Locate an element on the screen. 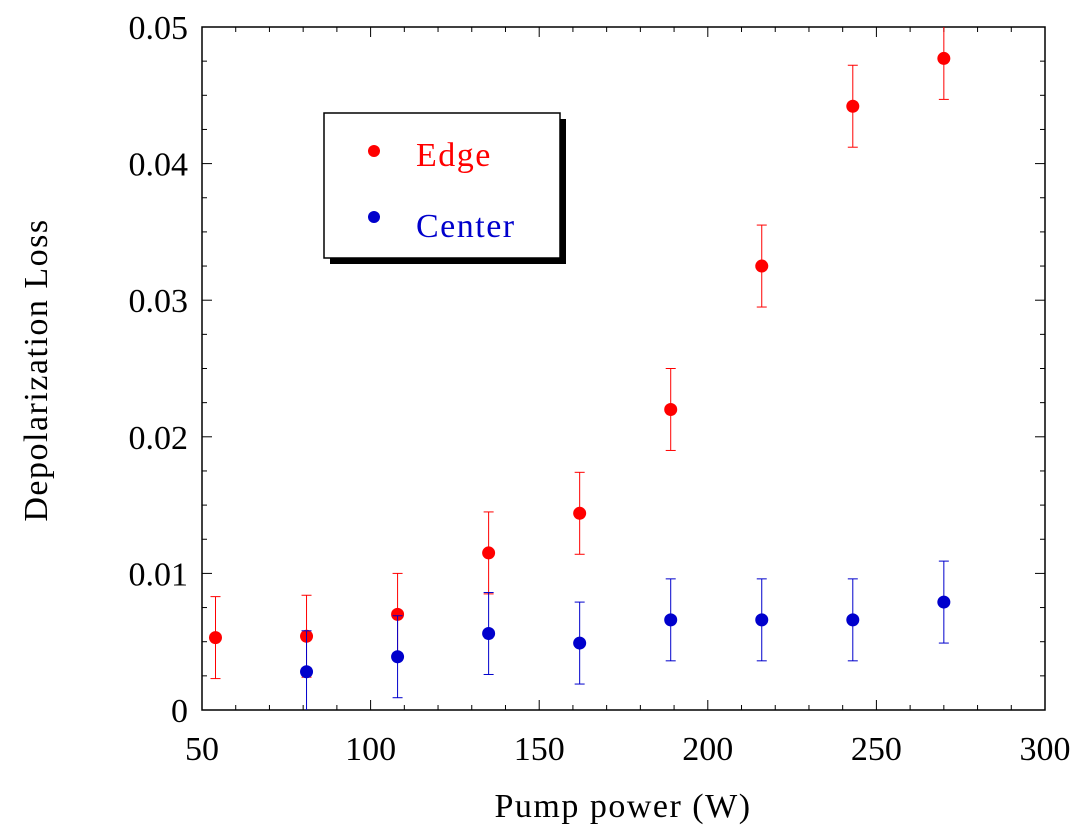  series-center is located at coordinates (625, 635).